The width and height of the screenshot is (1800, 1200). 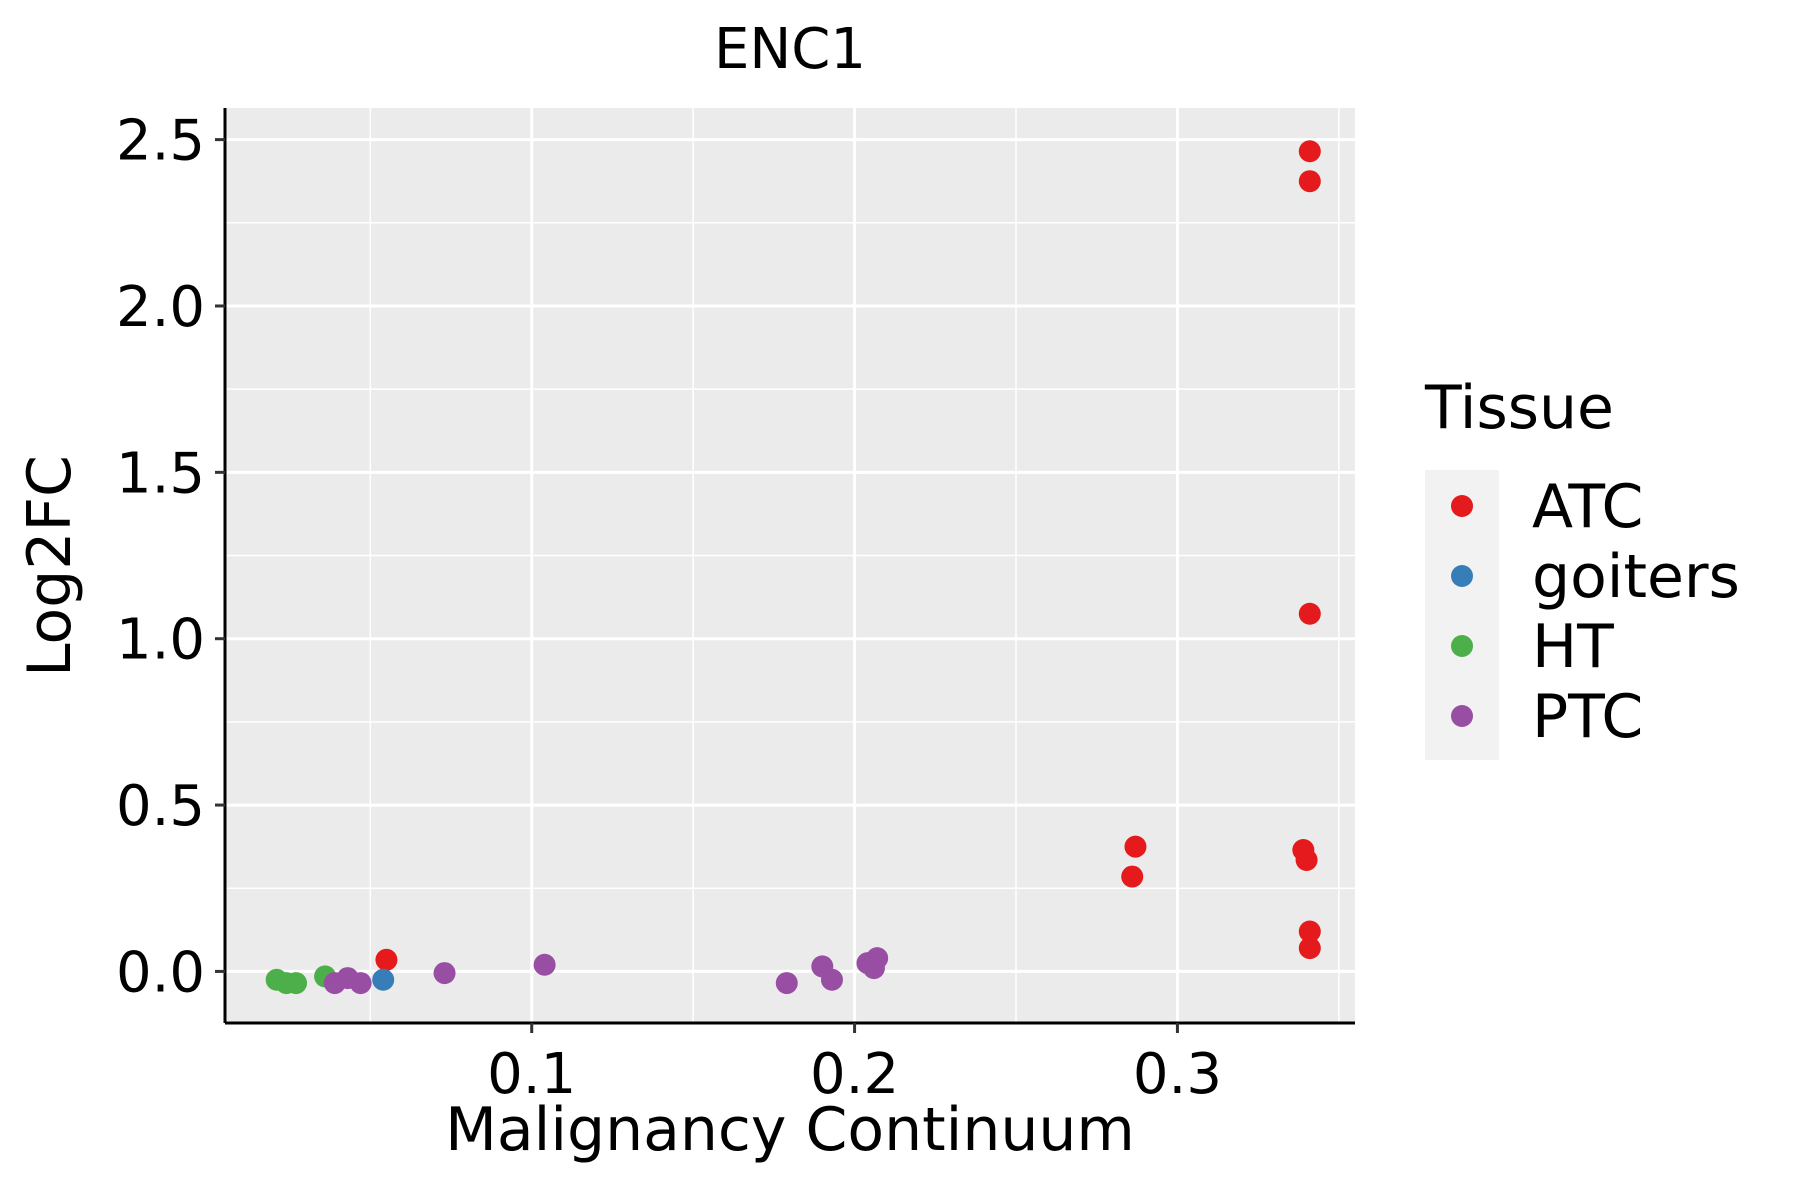 I want to click on y-tick-label: 0.5, so click(x=160, y=806).